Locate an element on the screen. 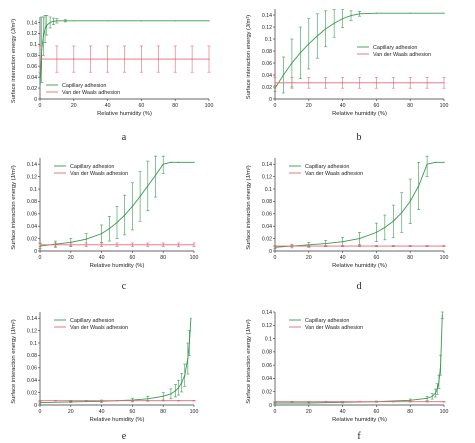  x-tick-label: 80 is located at coordinates (410, 258).